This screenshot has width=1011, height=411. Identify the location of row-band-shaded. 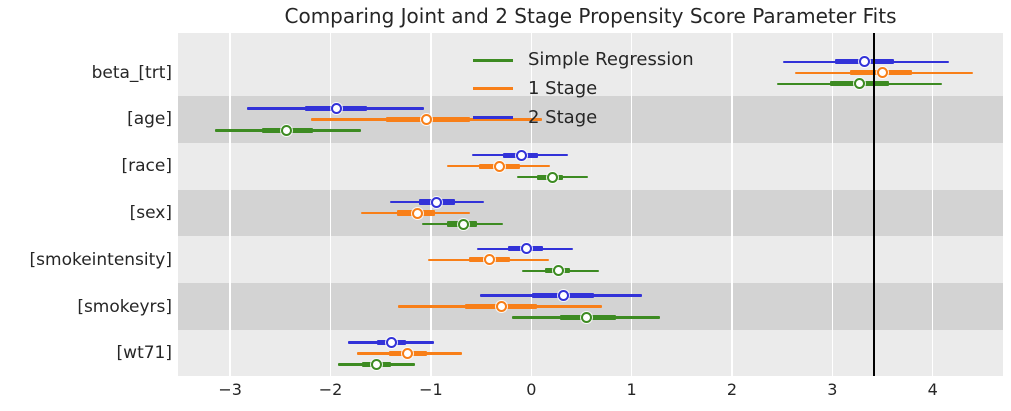
(590, 213).